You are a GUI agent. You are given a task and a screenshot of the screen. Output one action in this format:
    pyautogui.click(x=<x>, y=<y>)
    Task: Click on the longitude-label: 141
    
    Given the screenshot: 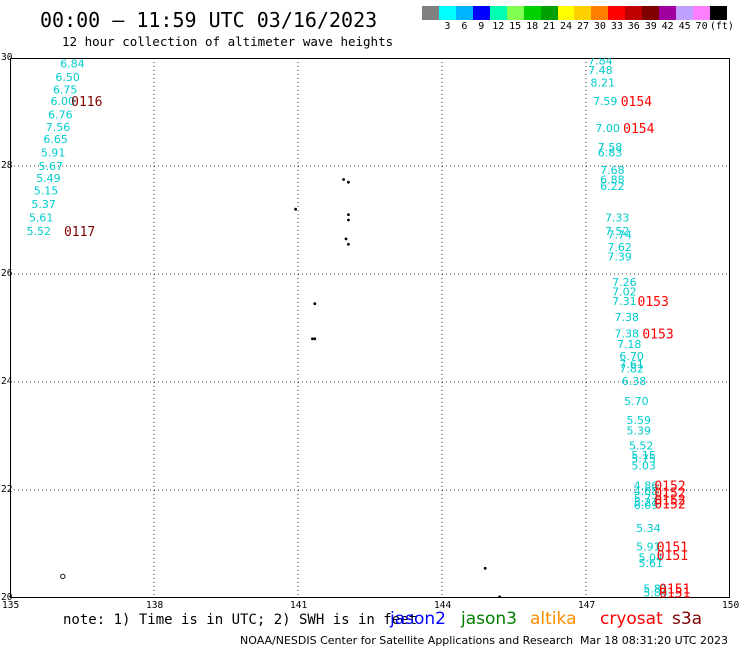 What is the action you would take?
    pyautogui.click(x=299, y=605)
    